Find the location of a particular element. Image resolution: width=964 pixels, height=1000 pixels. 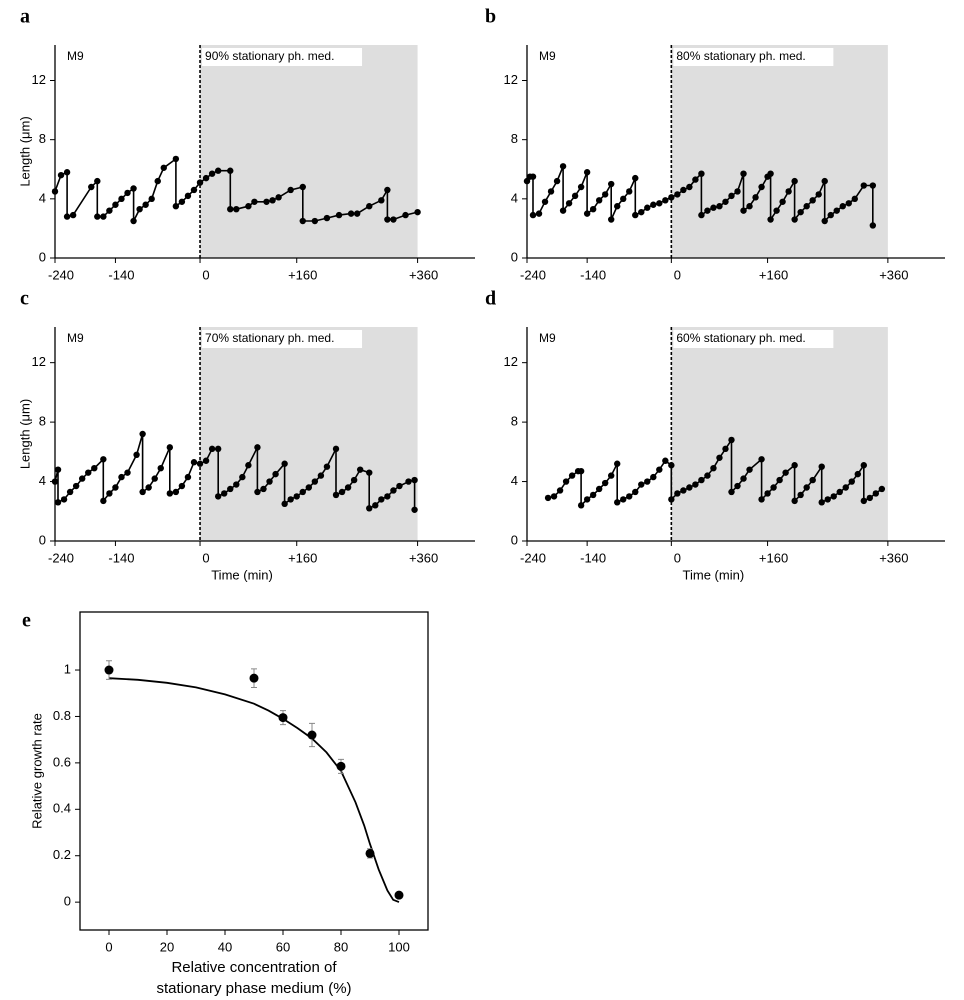

x-tick-label: +360 is located at coordinates (423, 274).